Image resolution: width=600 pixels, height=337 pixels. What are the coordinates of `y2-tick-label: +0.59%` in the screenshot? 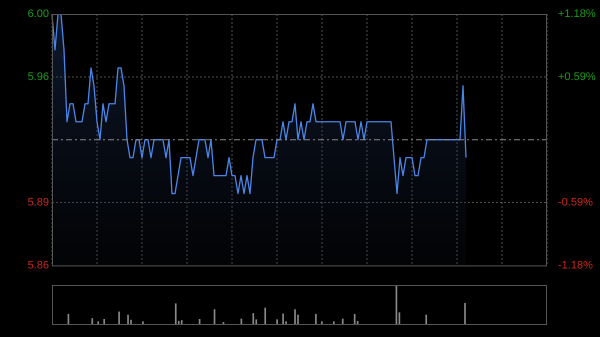 It's located at (577, 76).